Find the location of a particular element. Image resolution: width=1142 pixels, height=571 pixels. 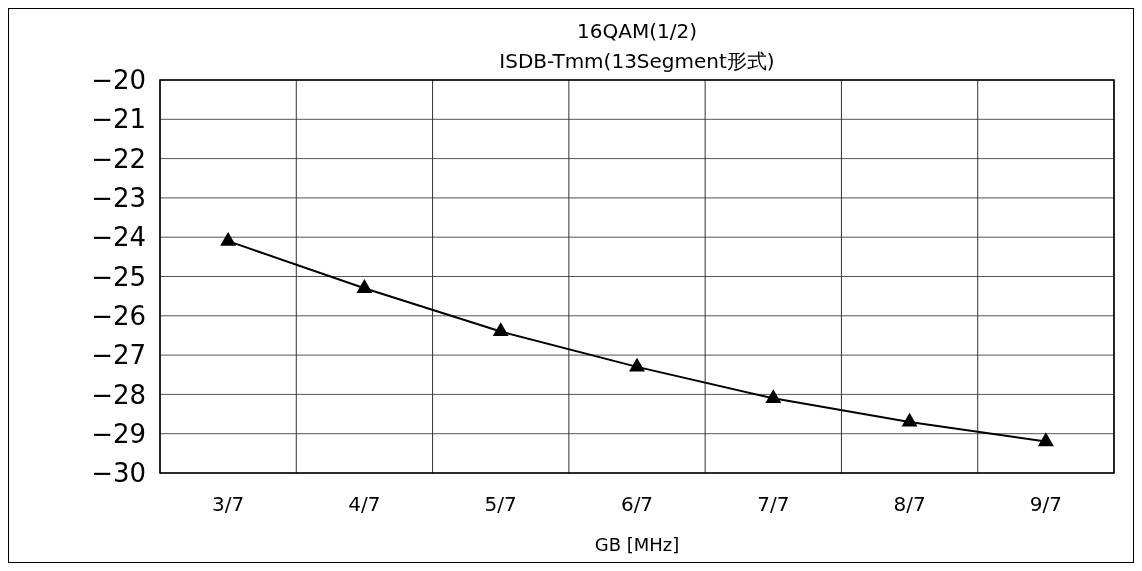

y-tick-label: −20 is located at coordinates (118, 80).